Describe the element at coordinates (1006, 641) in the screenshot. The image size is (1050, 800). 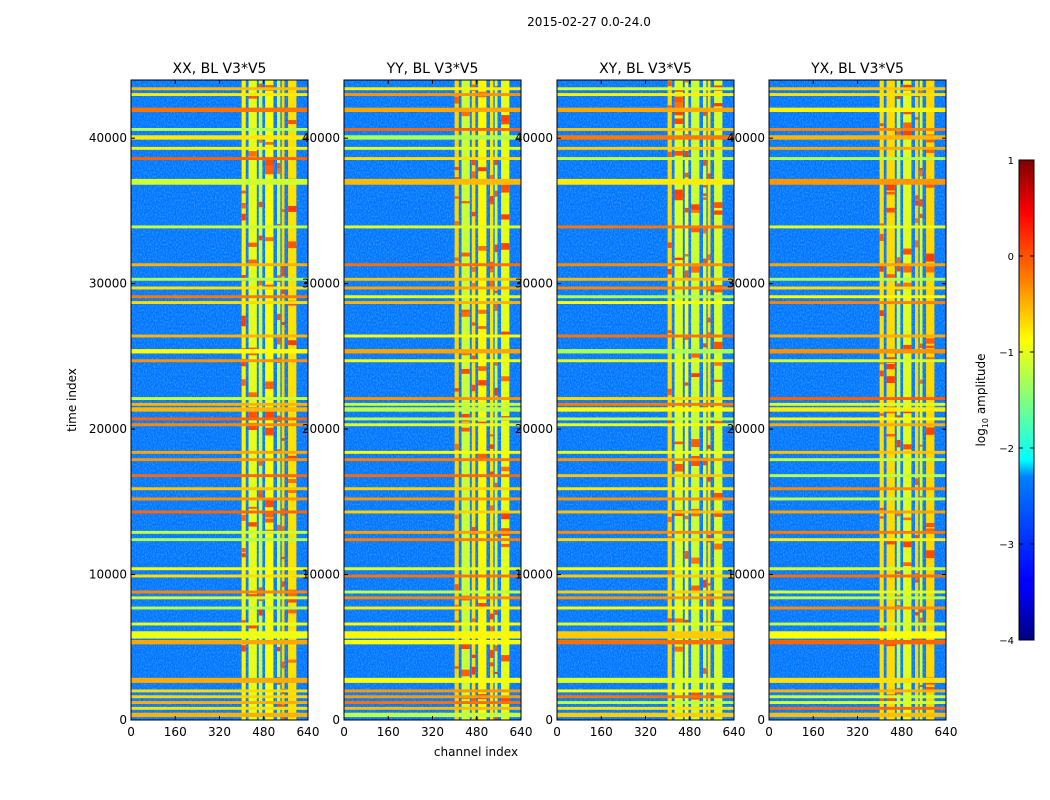
I see `colorbar-tick-label: −4` at that location.